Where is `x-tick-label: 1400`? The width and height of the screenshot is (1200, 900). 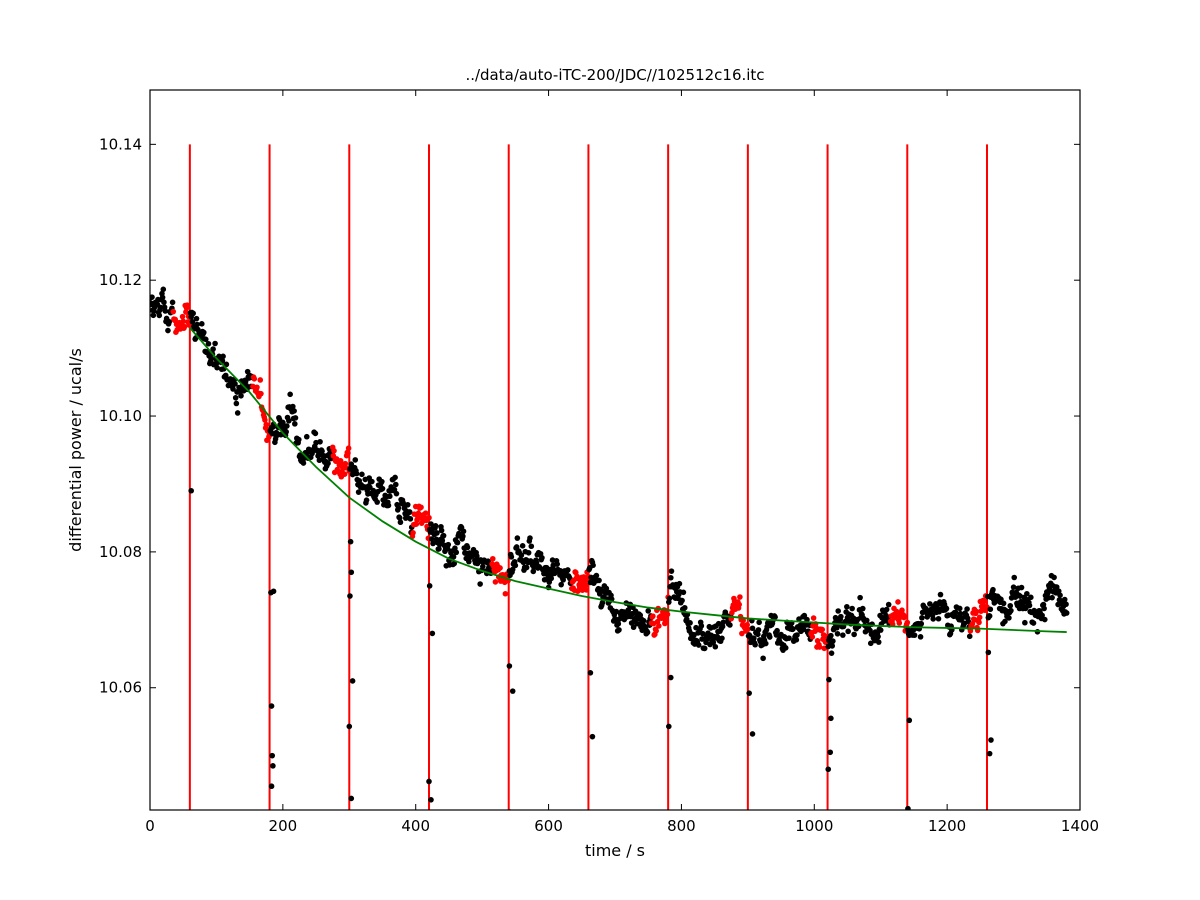
x-tick-label: 1400 is located at coordinates (1080, 826).